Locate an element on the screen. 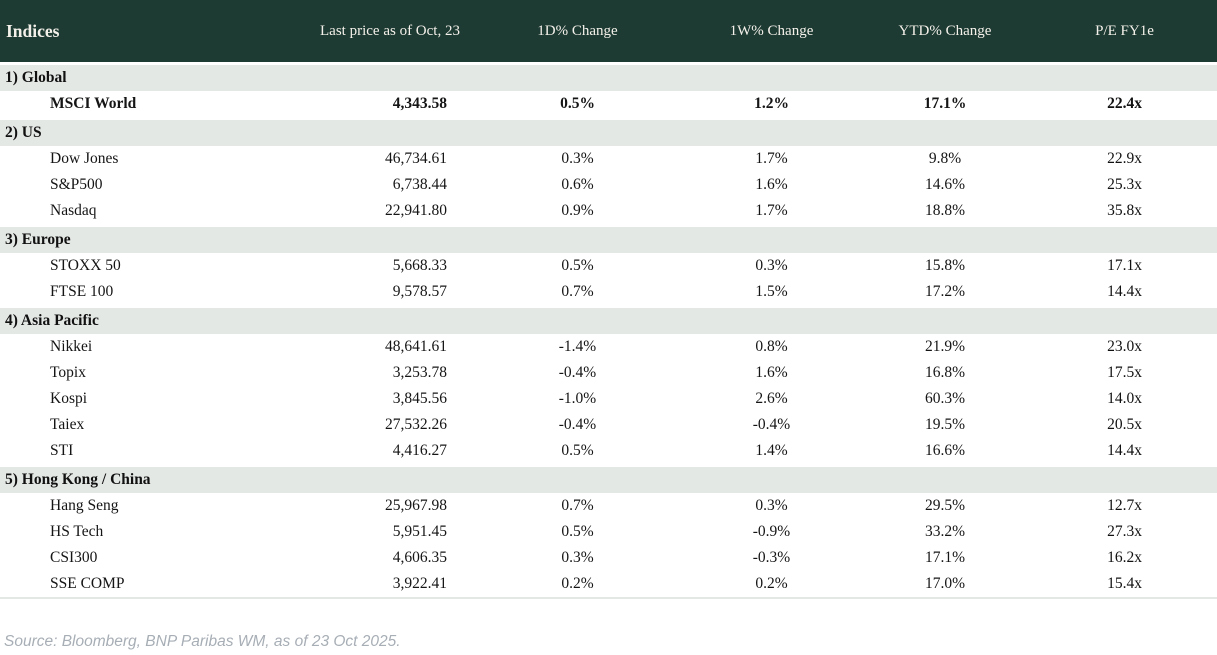 The image size is (1217, 655). table-row: HS Tech 5,951.45 0.5% -0.9% 33.2% 27.3x is located at coordinates (608, 532).